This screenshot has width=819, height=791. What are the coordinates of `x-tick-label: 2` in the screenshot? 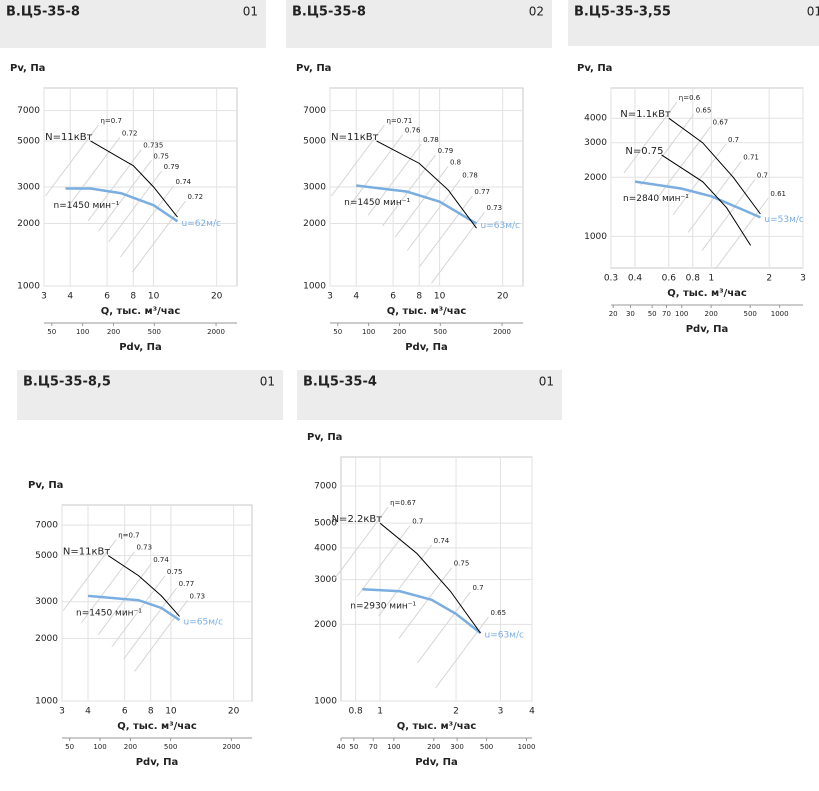 It's located at (456, 712).